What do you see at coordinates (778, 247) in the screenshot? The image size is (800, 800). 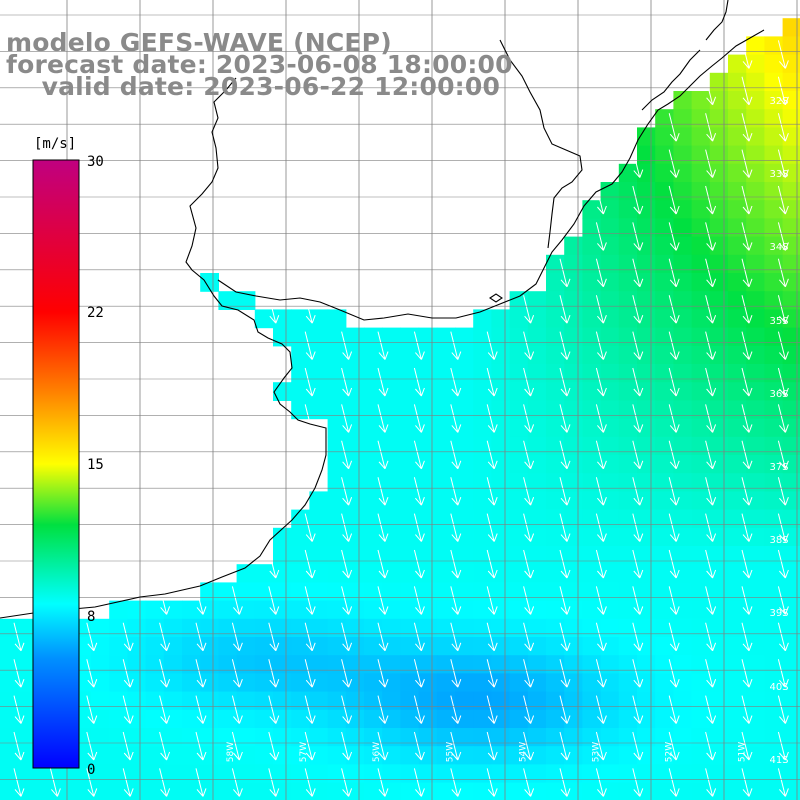 I see `latitude-label: 34S` at bounding box center [778, 247].